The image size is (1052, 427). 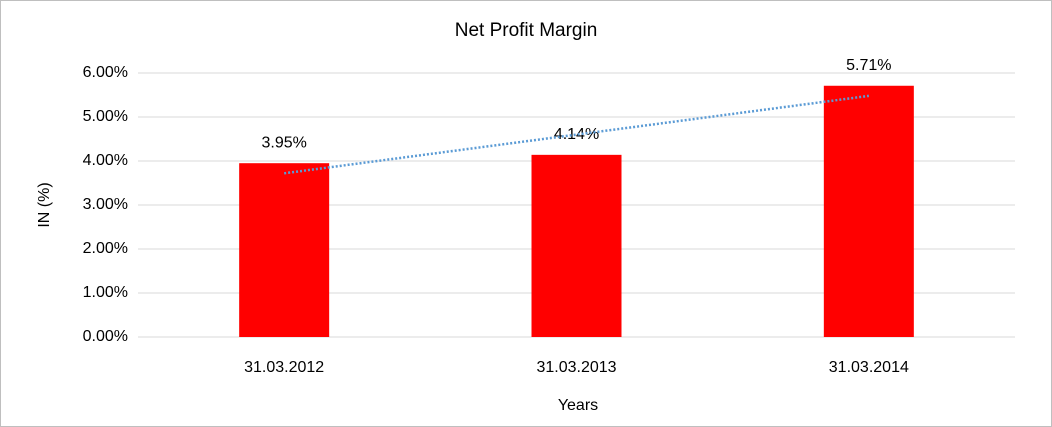 What do you see at coordinates (526, 30) in the screenshot?
I see `chart-title: Net Profit Margin` at bounding box center [526, 30].